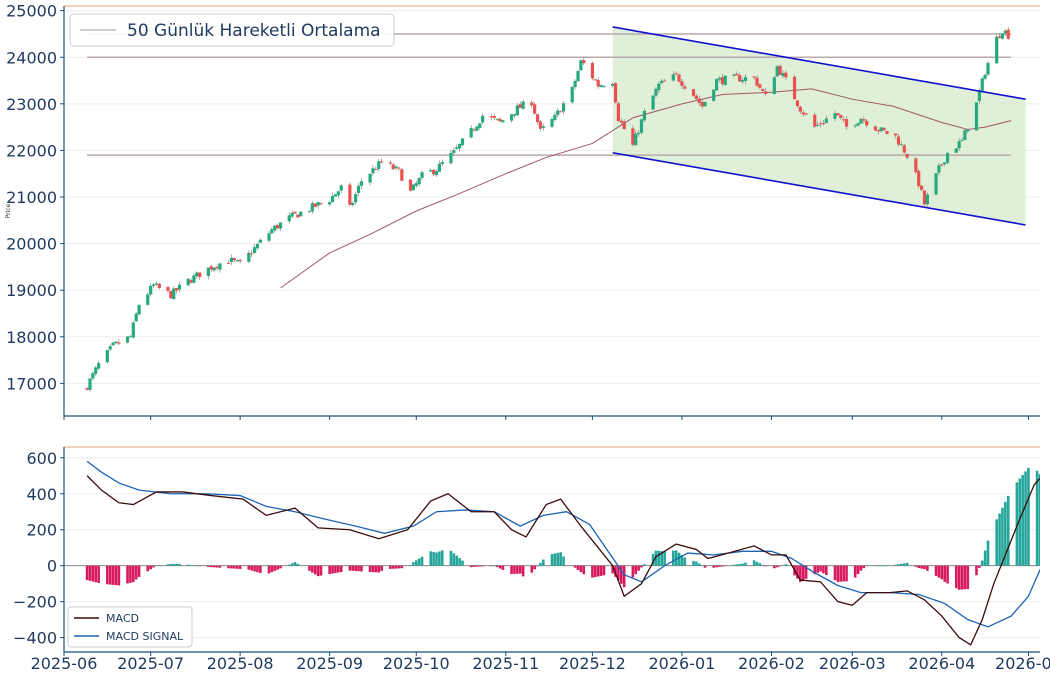  I want to click on macd-y-tick-label: 200, so click(41, 530).